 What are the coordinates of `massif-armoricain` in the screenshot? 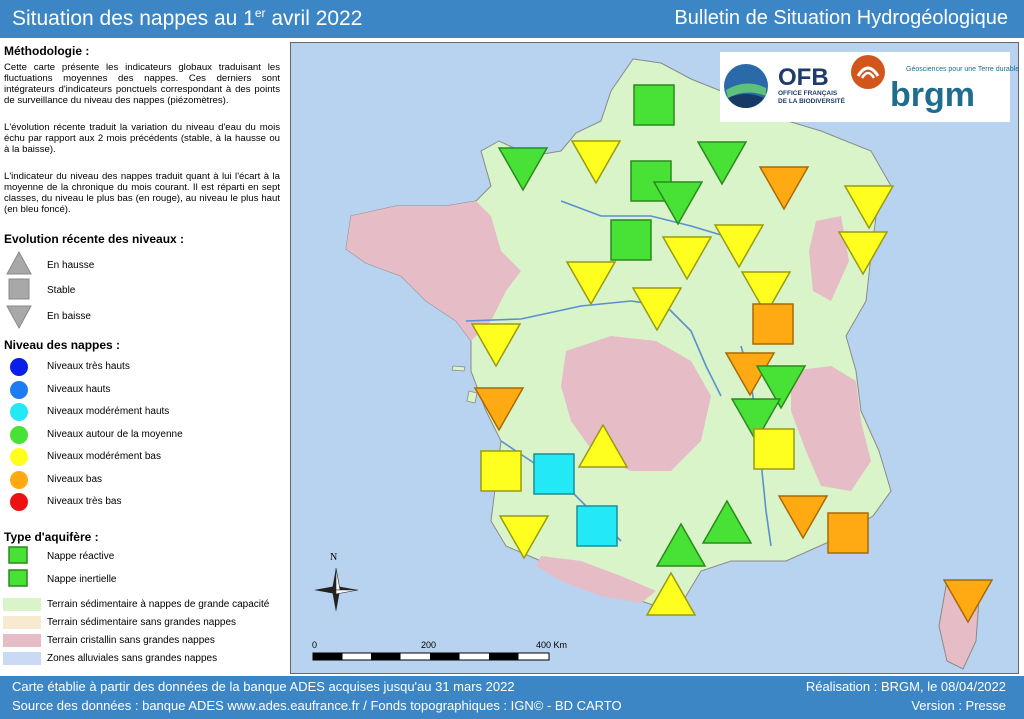 It's located at (433, 271).